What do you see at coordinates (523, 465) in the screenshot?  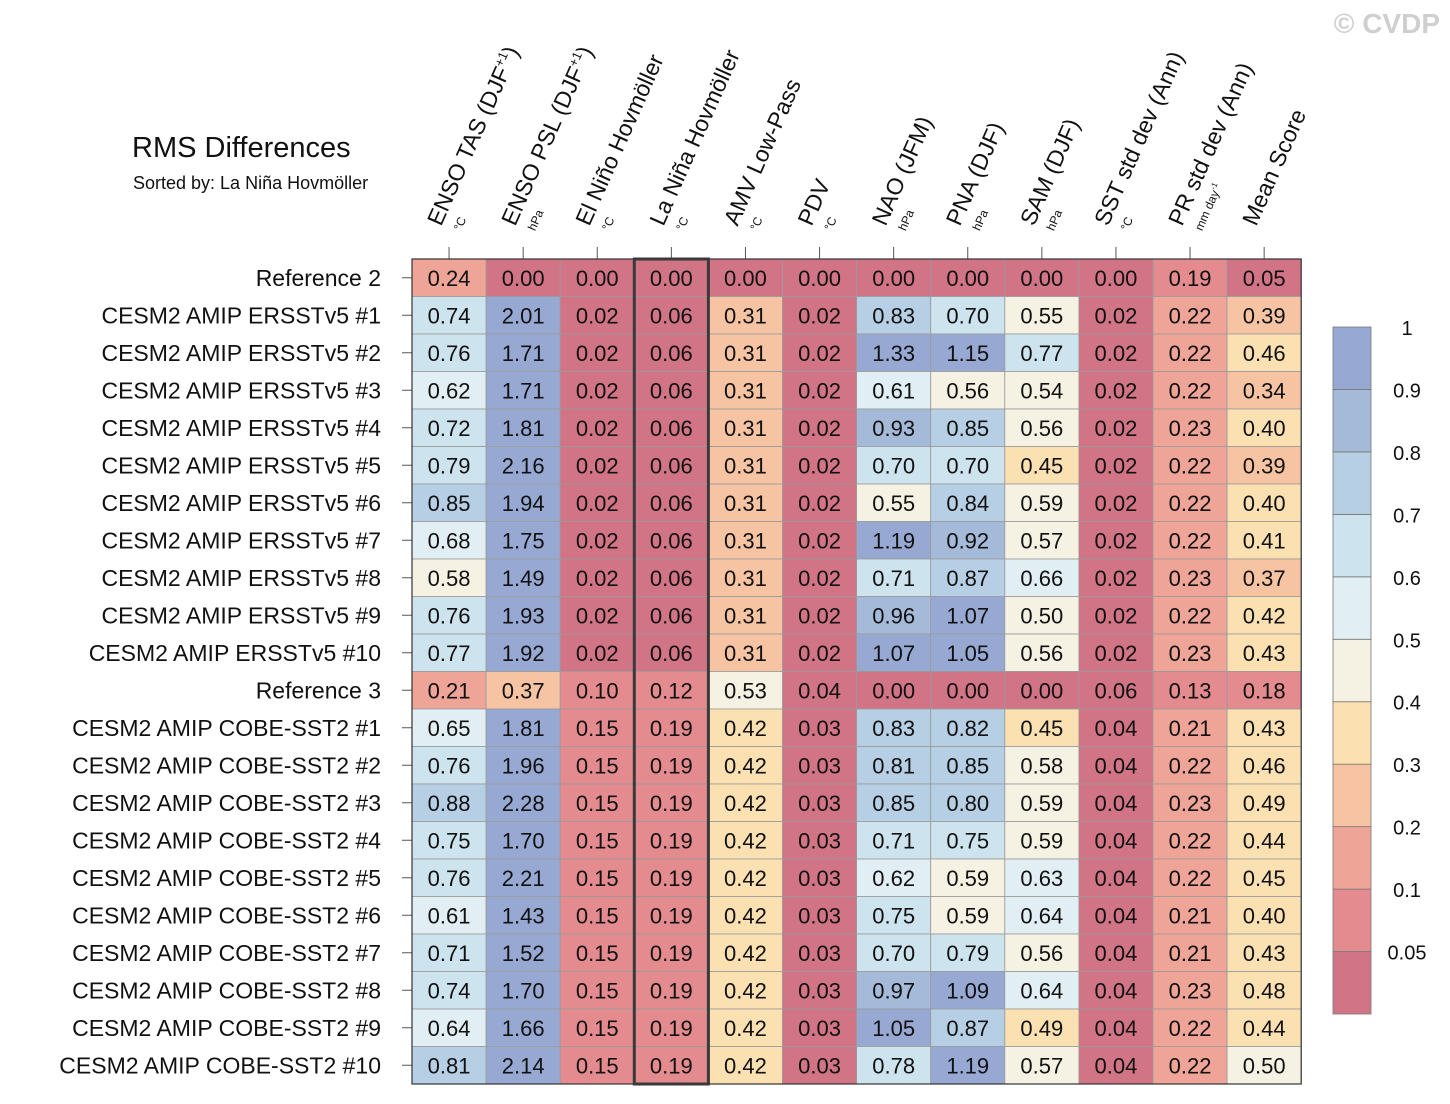 I see `cell-value: 2.16` at bounding box center [523, 465].